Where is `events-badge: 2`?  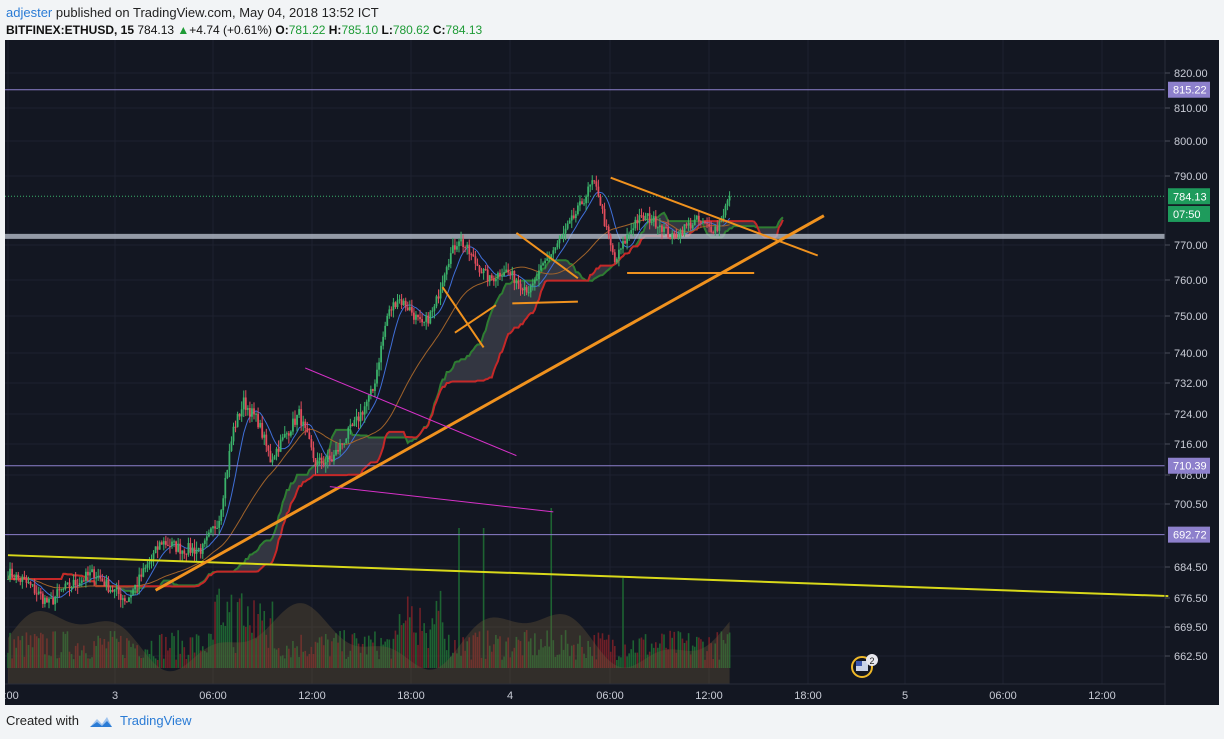
events-badge: 2 is located at coordinates (864, 666).